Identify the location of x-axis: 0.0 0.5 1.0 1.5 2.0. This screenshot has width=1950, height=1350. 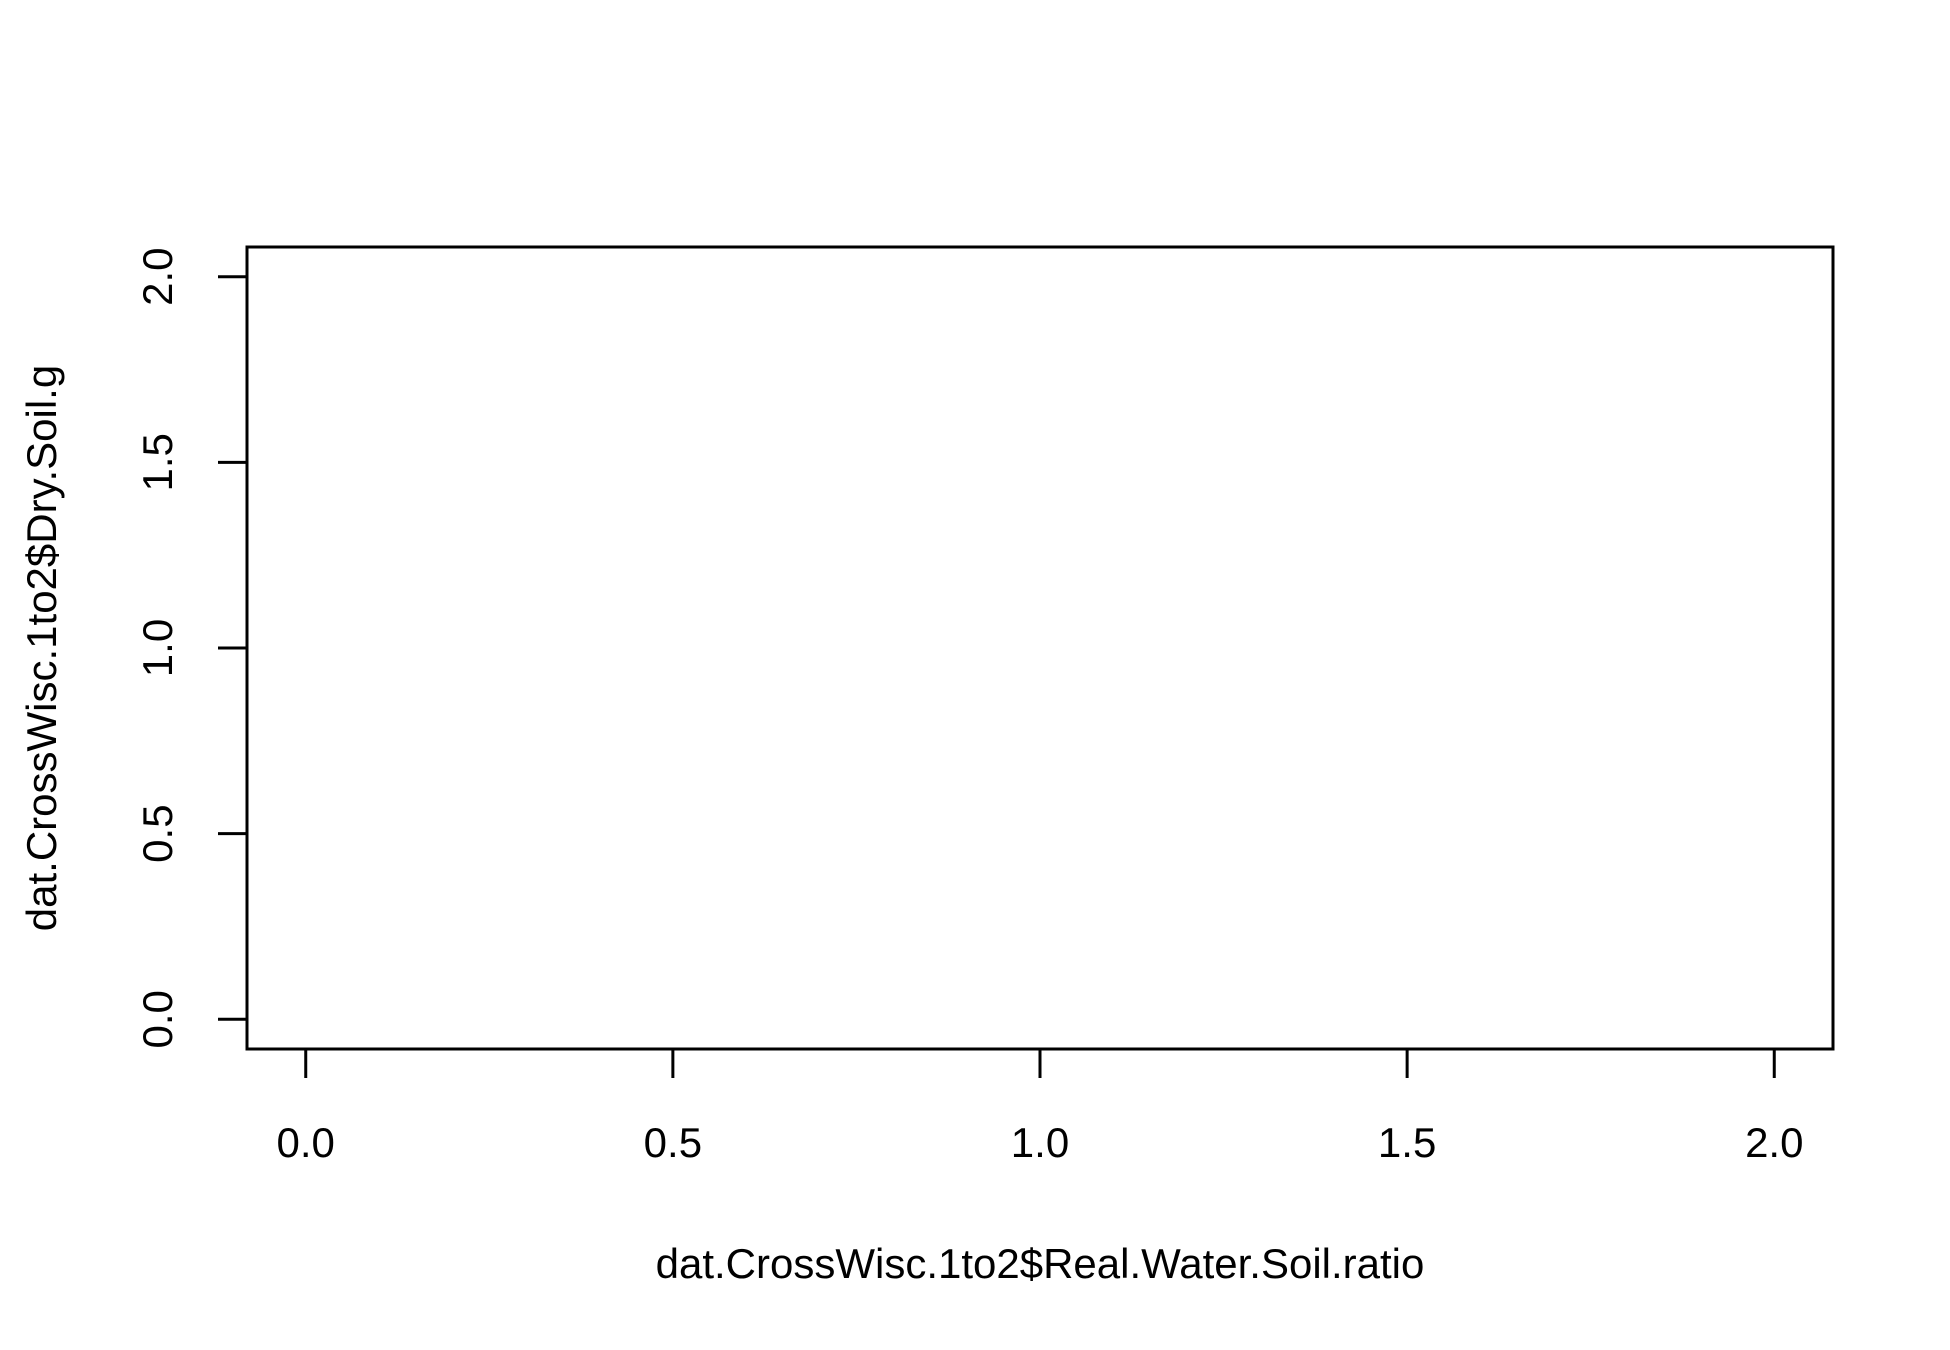
(1040, 1106).